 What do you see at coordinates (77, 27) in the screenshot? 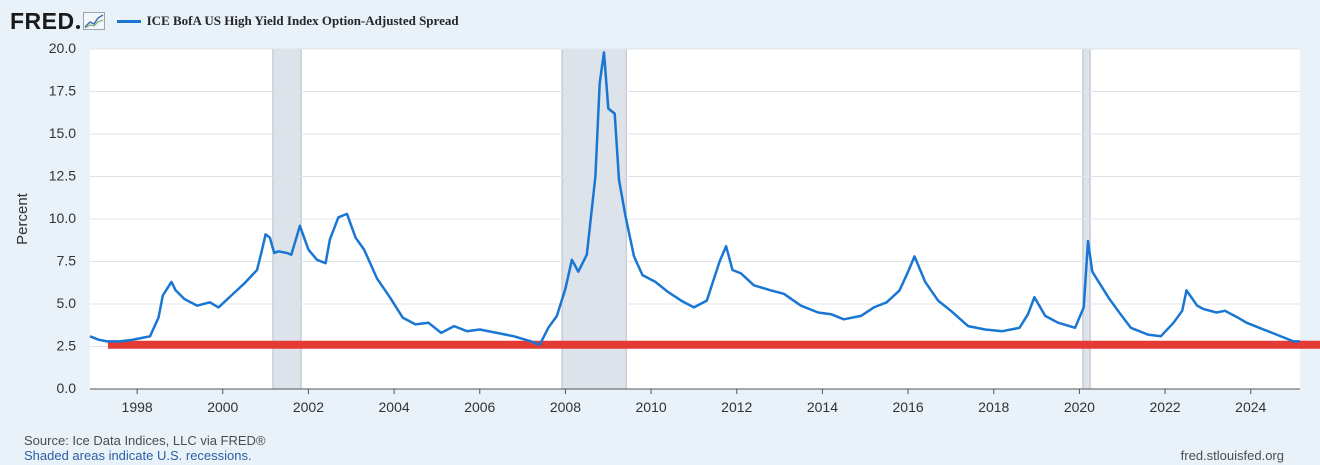
I see `logo-dot` at bounding box center [77, 27].